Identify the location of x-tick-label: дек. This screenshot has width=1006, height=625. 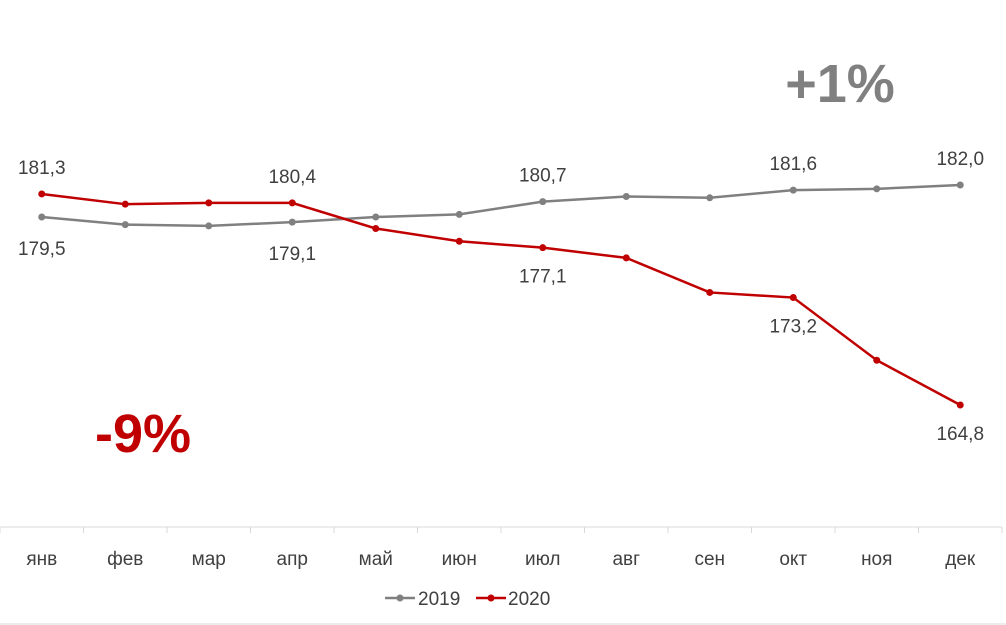
(960, 559).